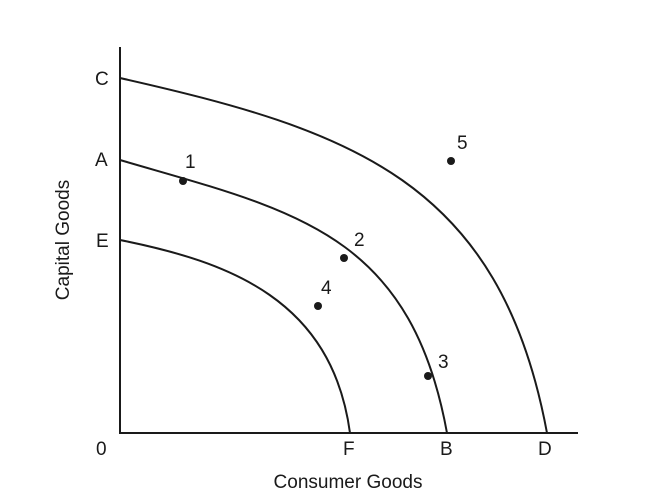  I want to click on point-1-marker, so click(183, 181).